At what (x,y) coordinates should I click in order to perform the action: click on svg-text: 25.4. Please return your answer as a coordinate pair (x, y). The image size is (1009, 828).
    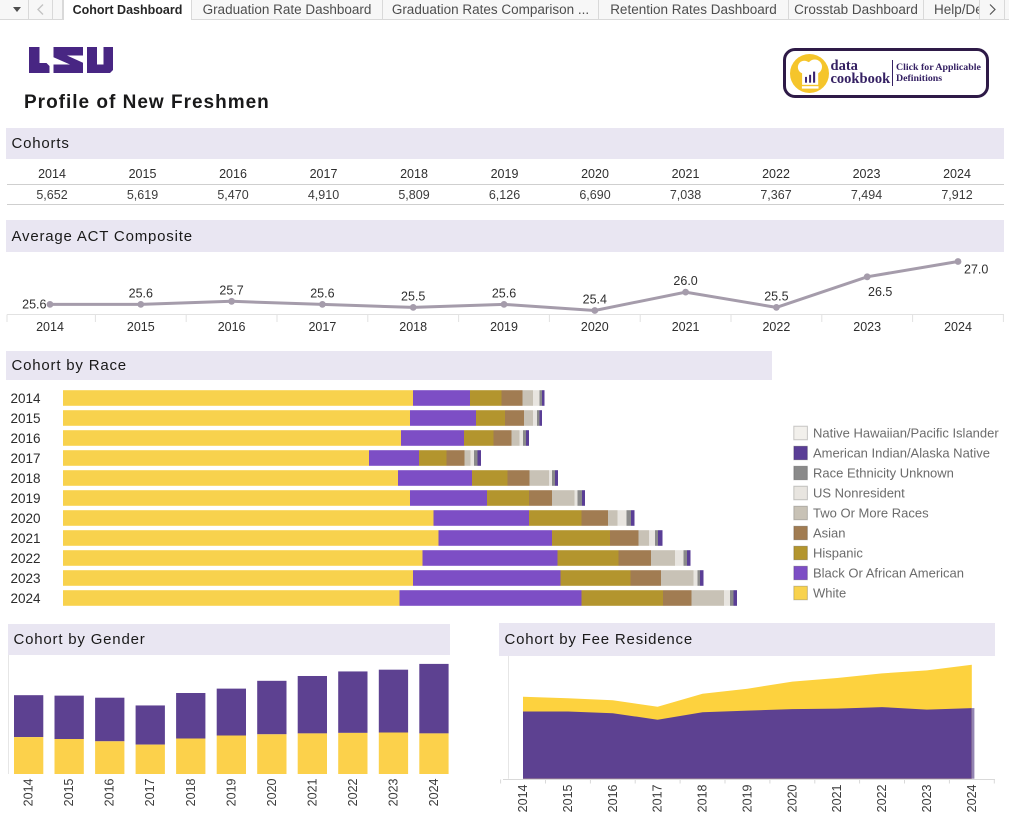
    Looking at the image, I should click on (595, 300).